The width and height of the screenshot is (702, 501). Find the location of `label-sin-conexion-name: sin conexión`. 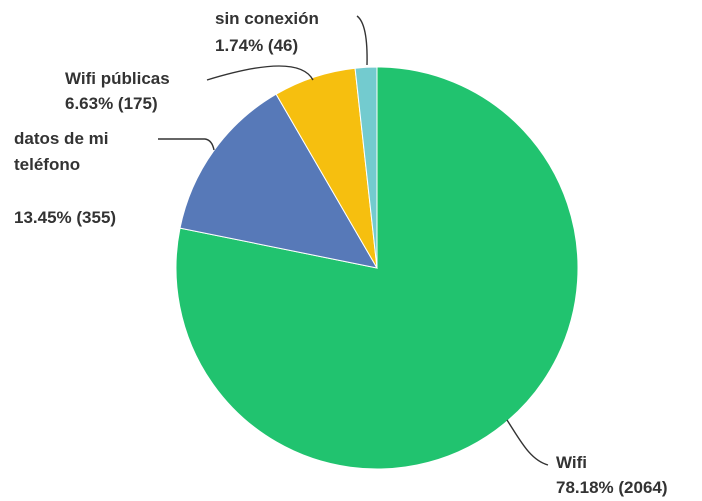

label-sin-conexion-name: sin conexión is located at coordinates (267, 18).